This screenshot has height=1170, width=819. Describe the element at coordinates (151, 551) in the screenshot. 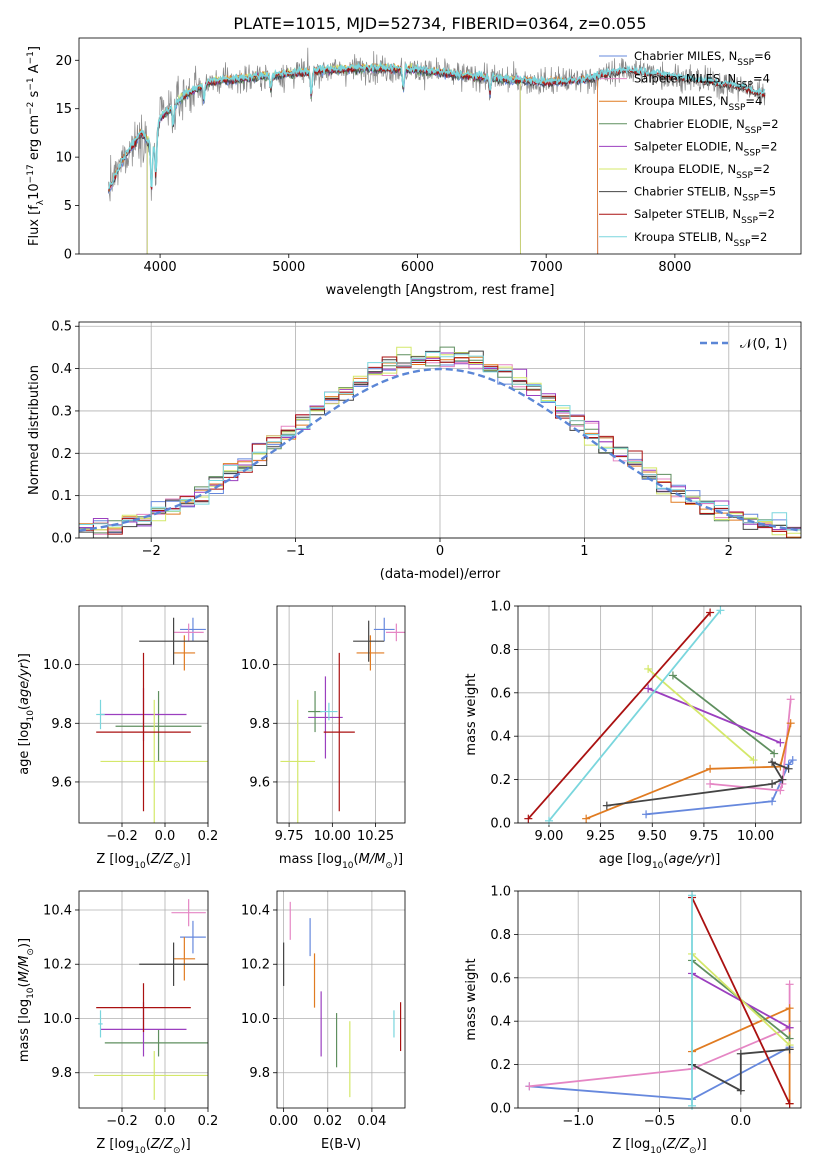

I see `x-tick-label: −2` at that location.